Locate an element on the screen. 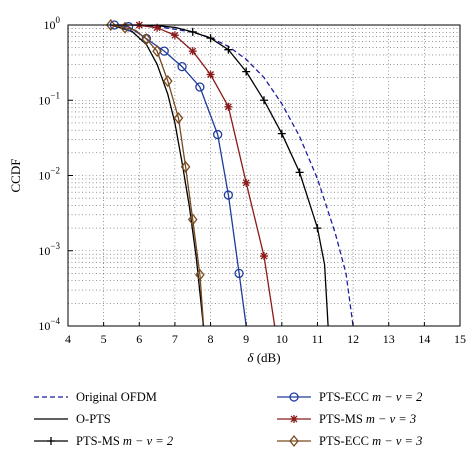  x-tick-label: 15 is located at coordinates (460, 339).